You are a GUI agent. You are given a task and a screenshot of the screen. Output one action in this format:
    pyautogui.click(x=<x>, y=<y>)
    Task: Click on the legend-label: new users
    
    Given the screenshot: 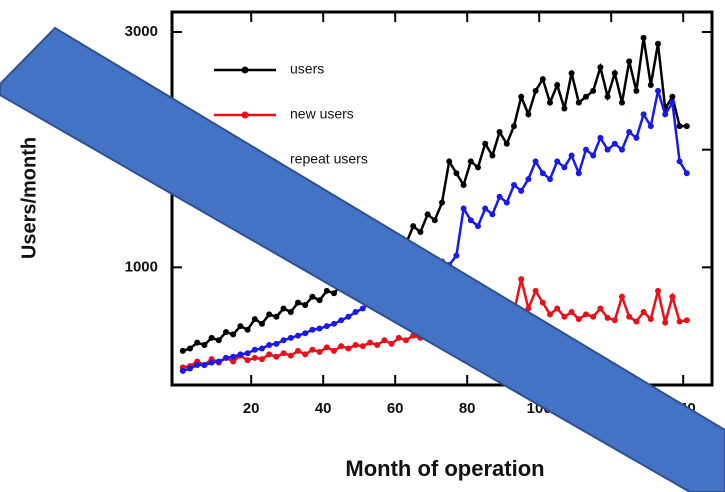 What is the action you would take?
    pyautogui.click(x=322, y=114)
    